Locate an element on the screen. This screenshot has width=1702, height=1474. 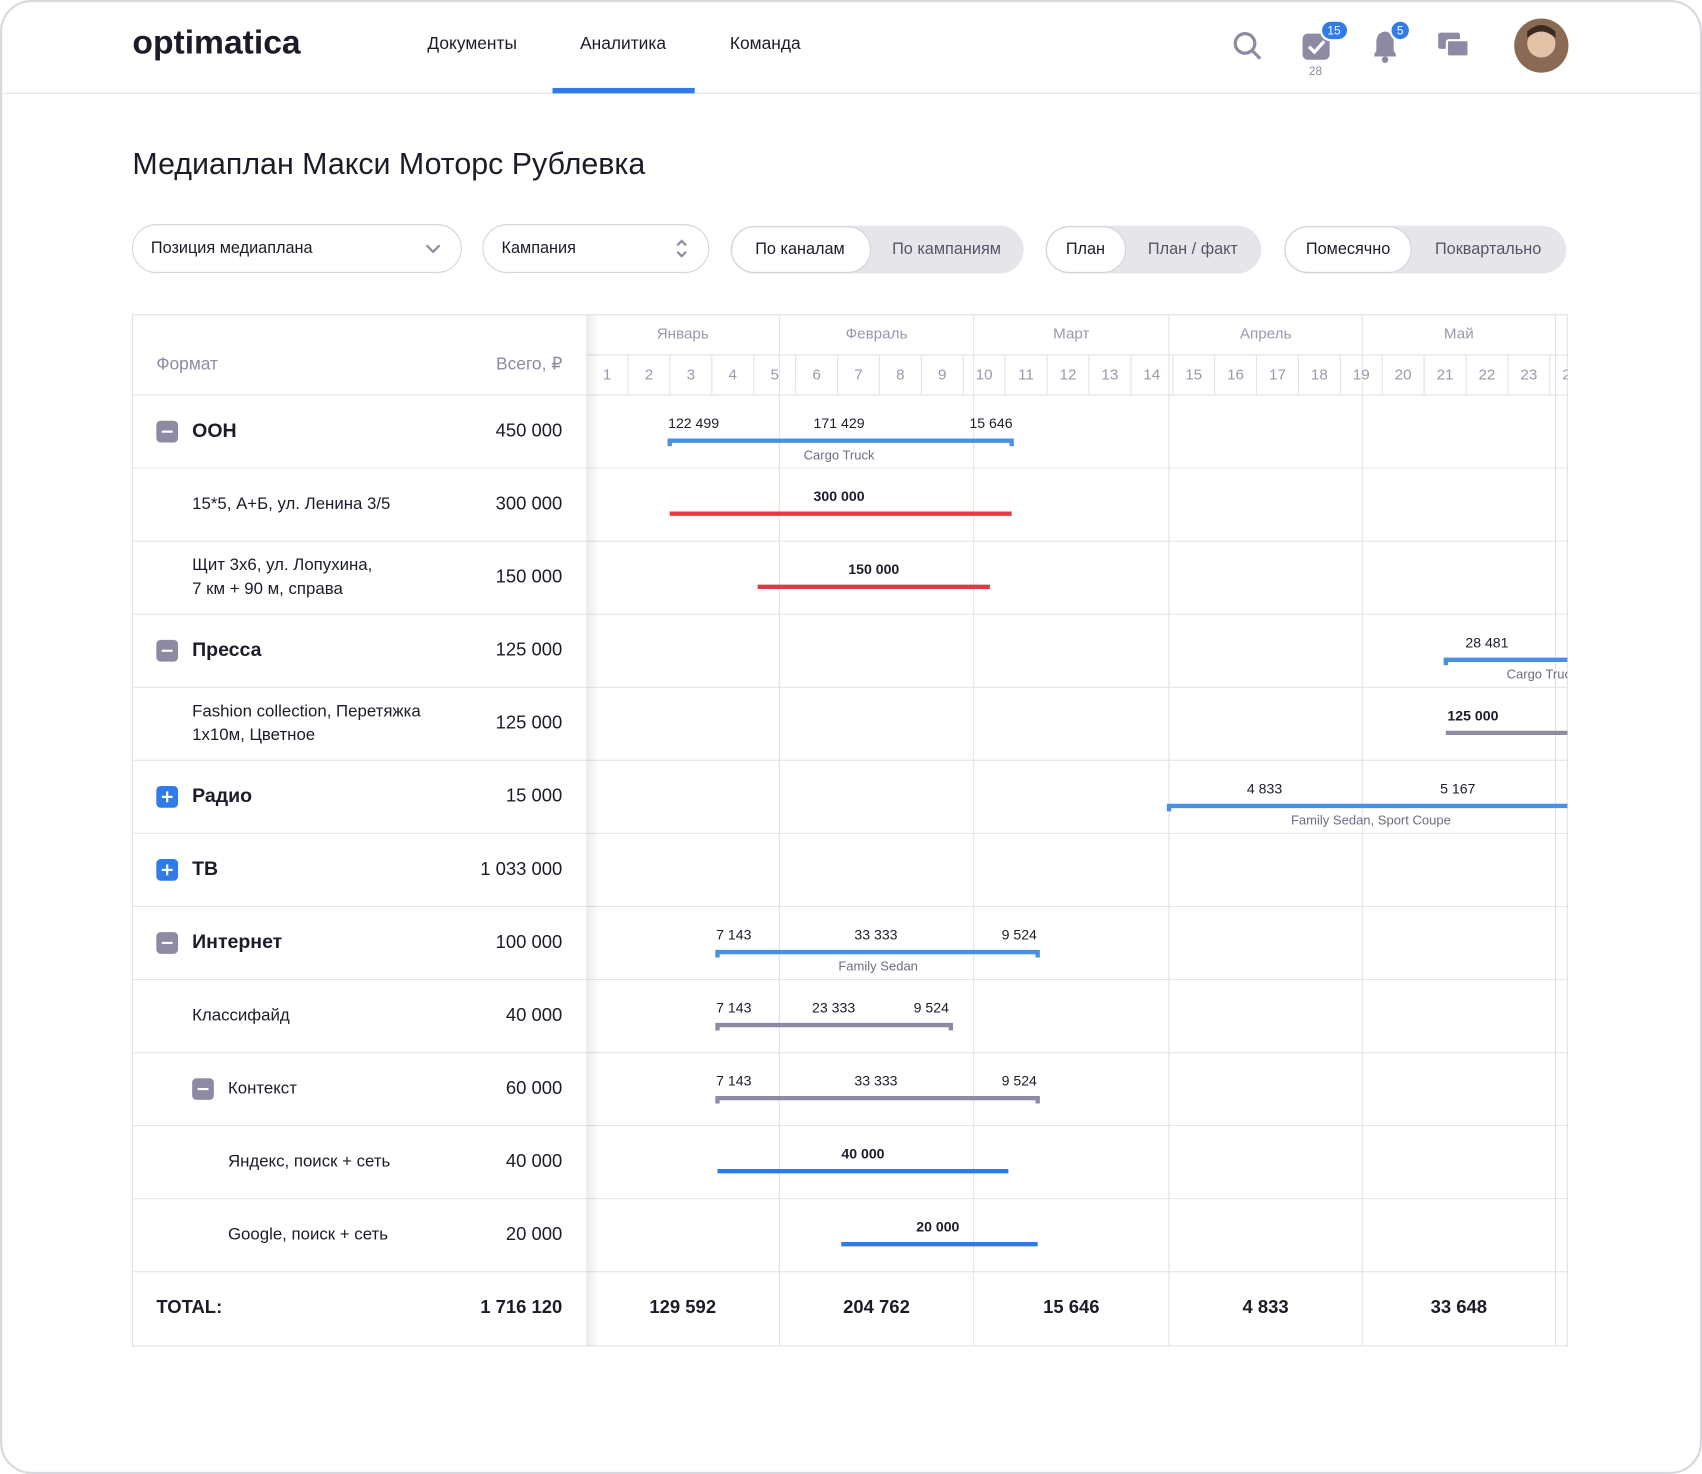
row-total: 20 000 is located at coordinates (534, 1233).